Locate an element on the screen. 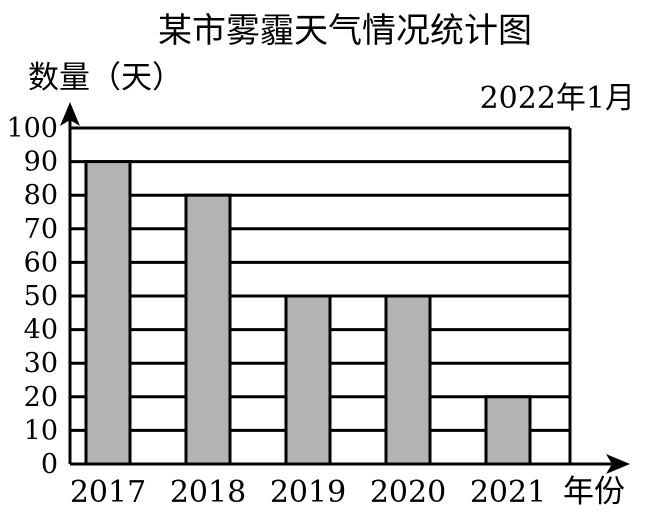 This screenshot has height=515, width=648. y-tick-label: 20 is located at coordinates (41, 397).